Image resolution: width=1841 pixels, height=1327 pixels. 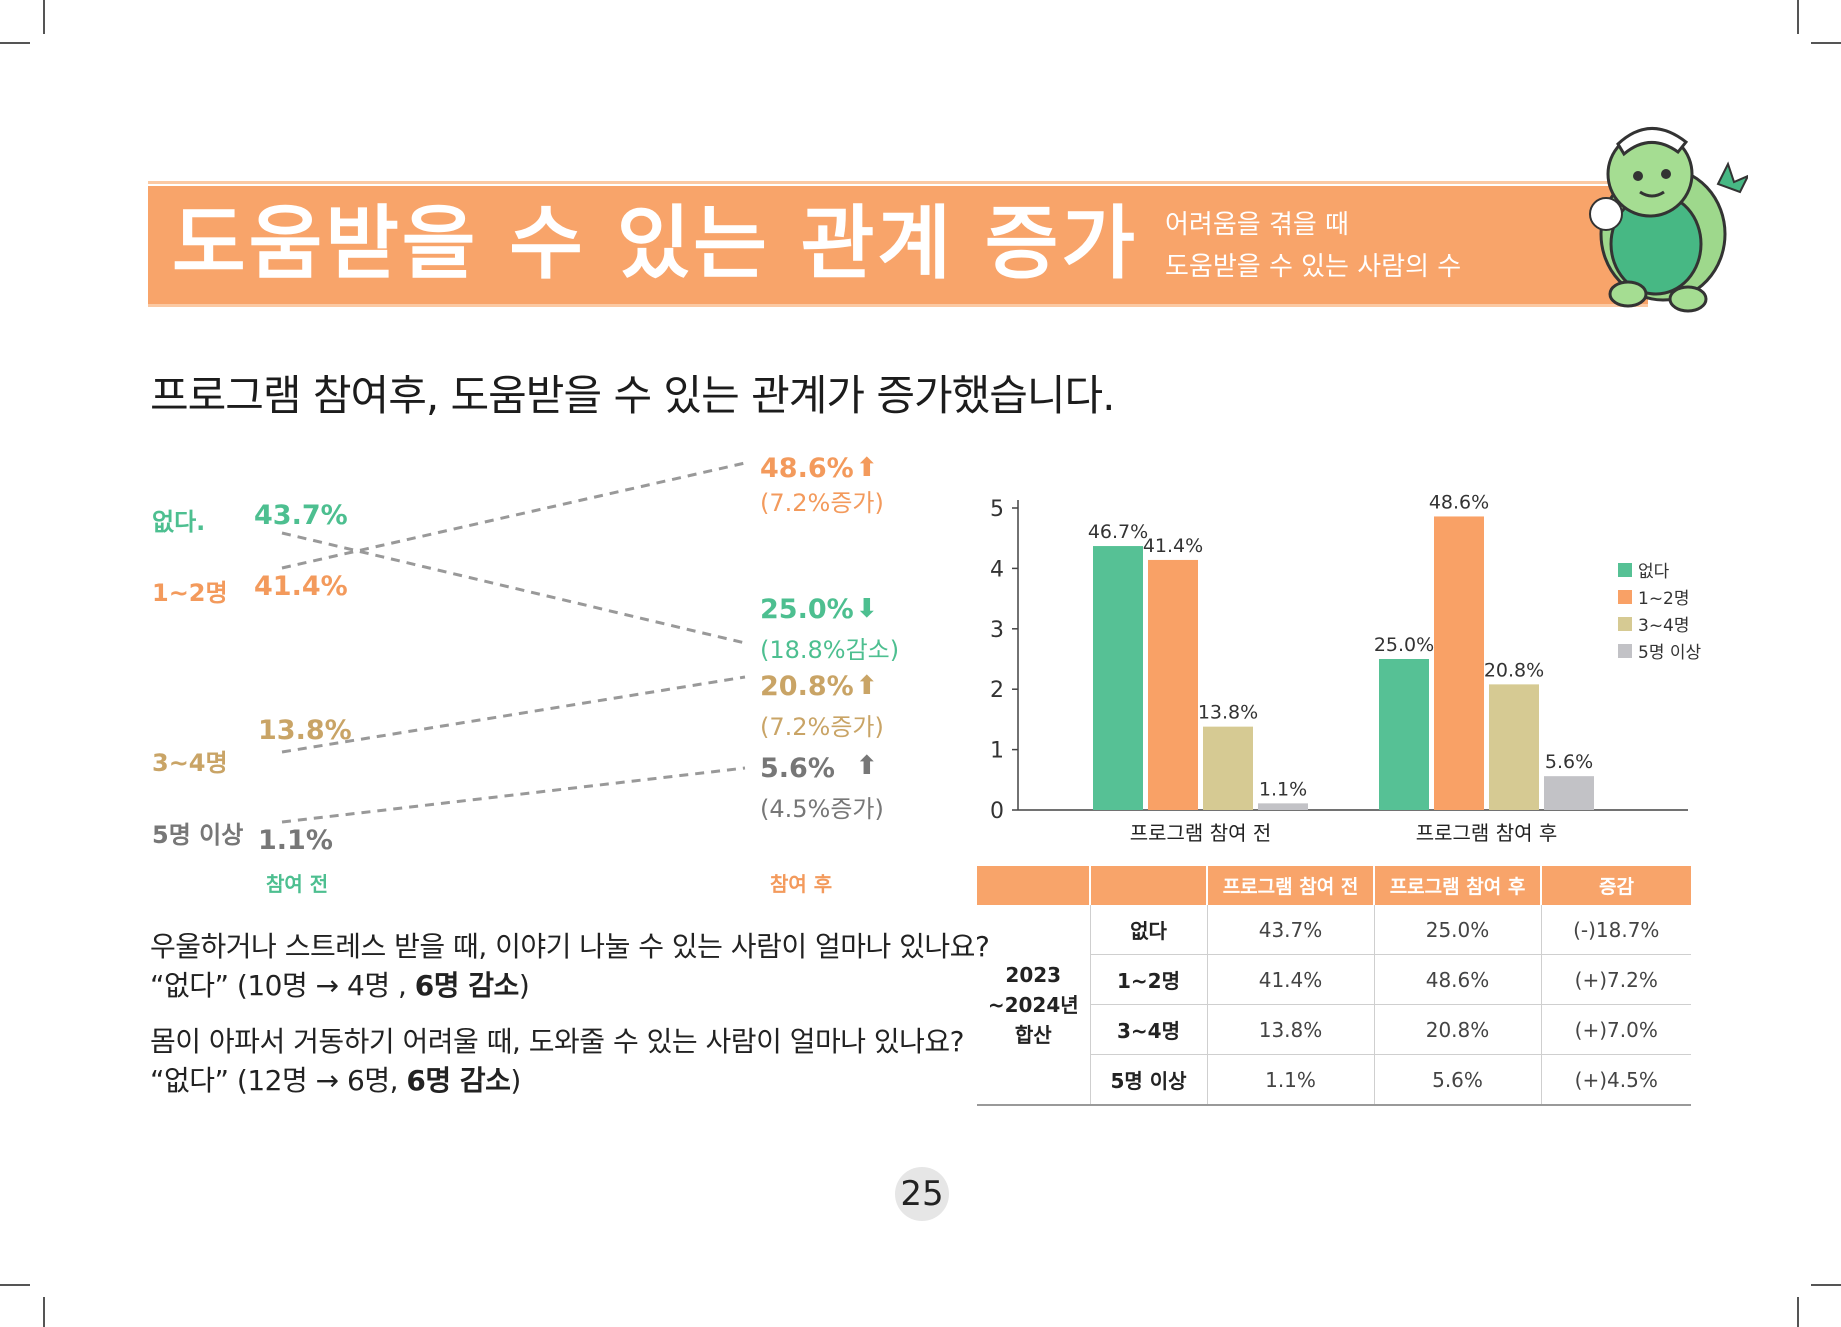 What do you see at coordinates (807, 468) in the screenshot?
I see `slope-after-1-2: 48.6%` at bounding box center [807, 468].